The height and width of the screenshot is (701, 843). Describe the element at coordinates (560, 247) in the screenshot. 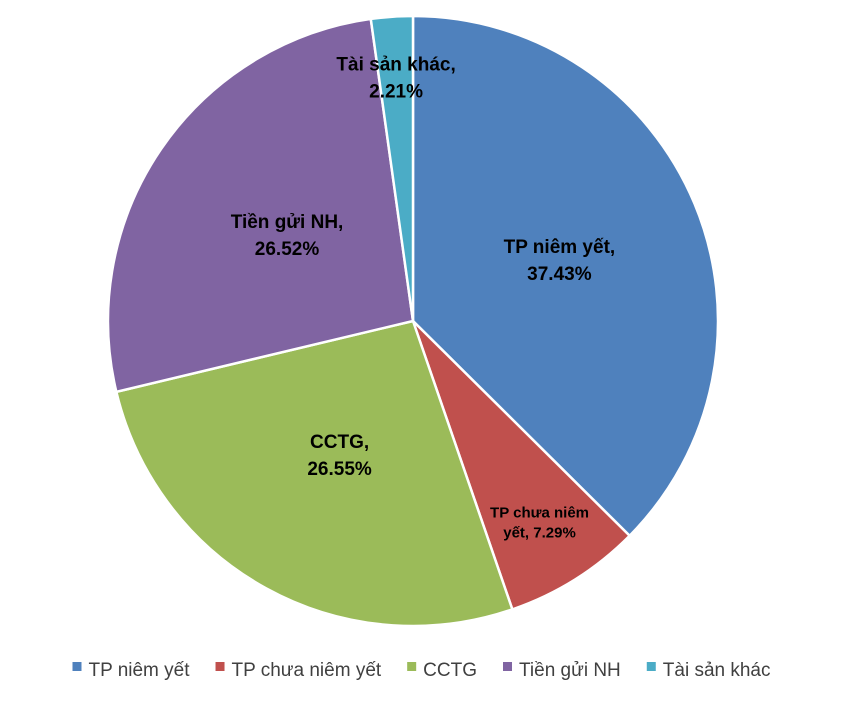

I see `slice-label-1-line-1: TP niêm yết,` at that location.